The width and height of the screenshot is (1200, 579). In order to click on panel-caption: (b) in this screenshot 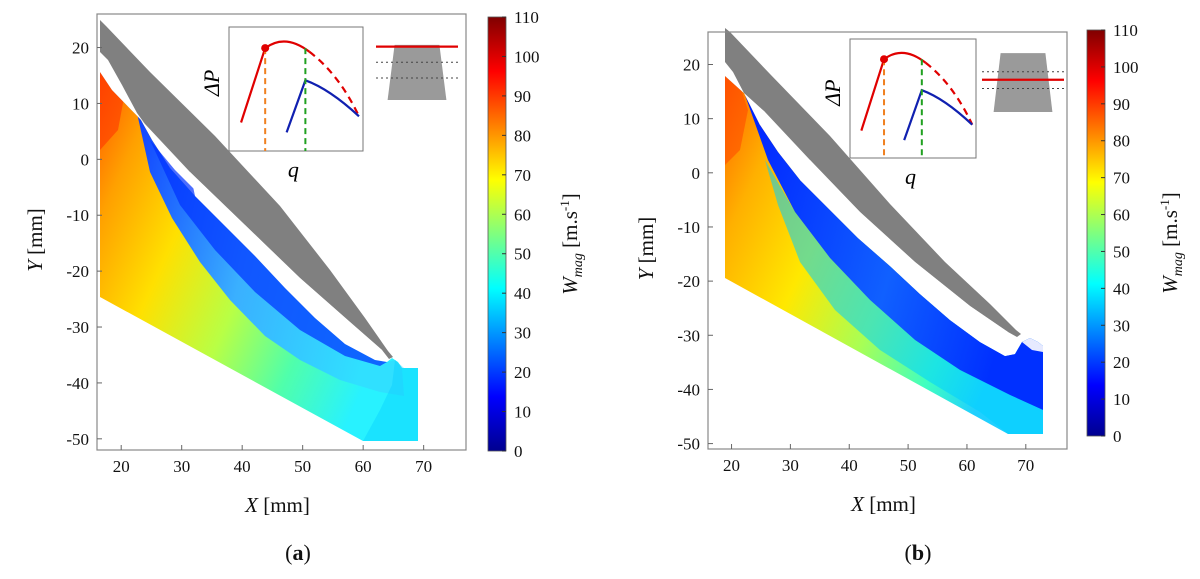, I will do `click(918, 552)`.